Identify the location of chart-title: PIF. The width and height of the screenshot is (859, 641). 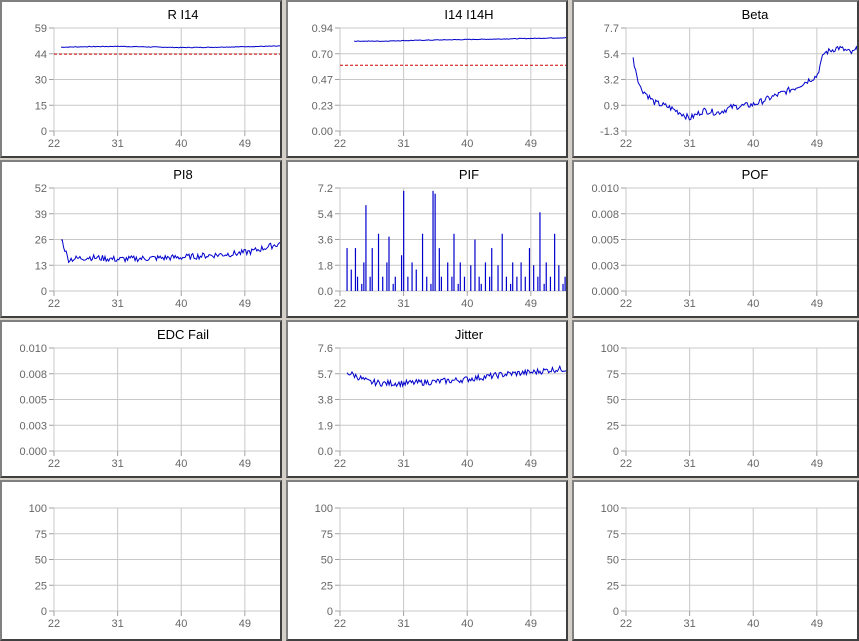
(469, 174).